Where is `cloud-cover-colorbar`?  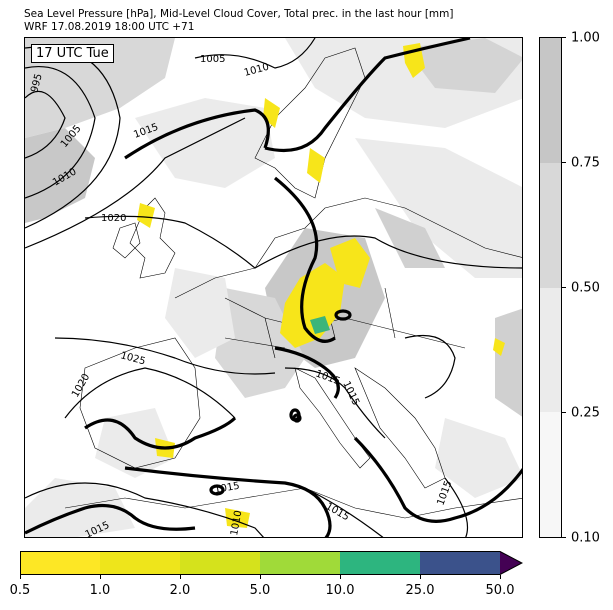
cloud-cover-colorbar is located at coordinates (550, 287).